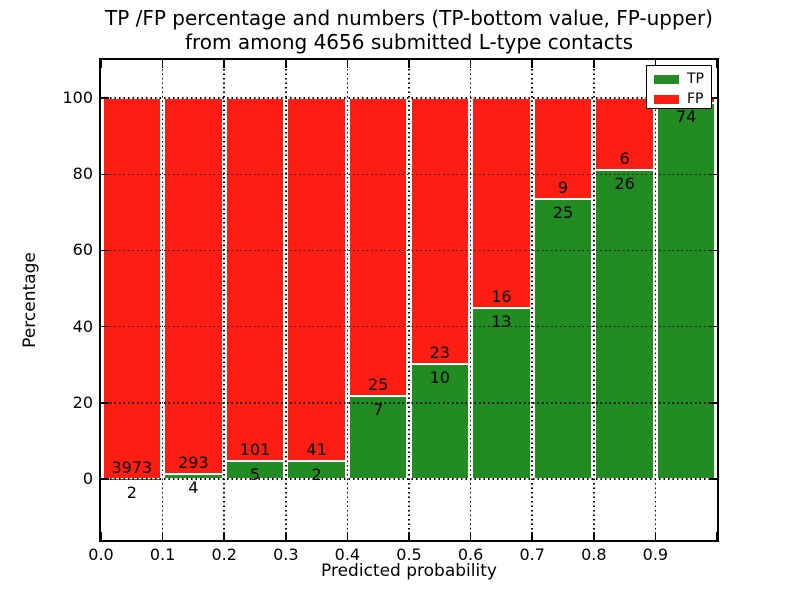 The width and height of the screenshot is (800, 600). I want to click on fp-count-label: 6, so click(624, 158).